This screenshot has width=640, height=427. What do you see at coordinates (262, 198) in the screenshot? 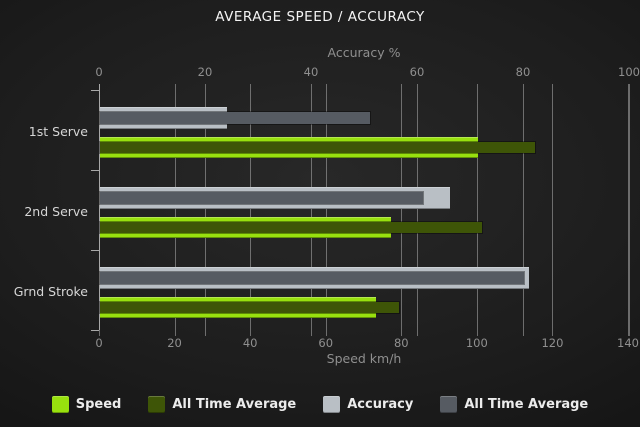
I see `bar-all-time-average-accuracy-2nd-serve` at bounding box center [262, 198].